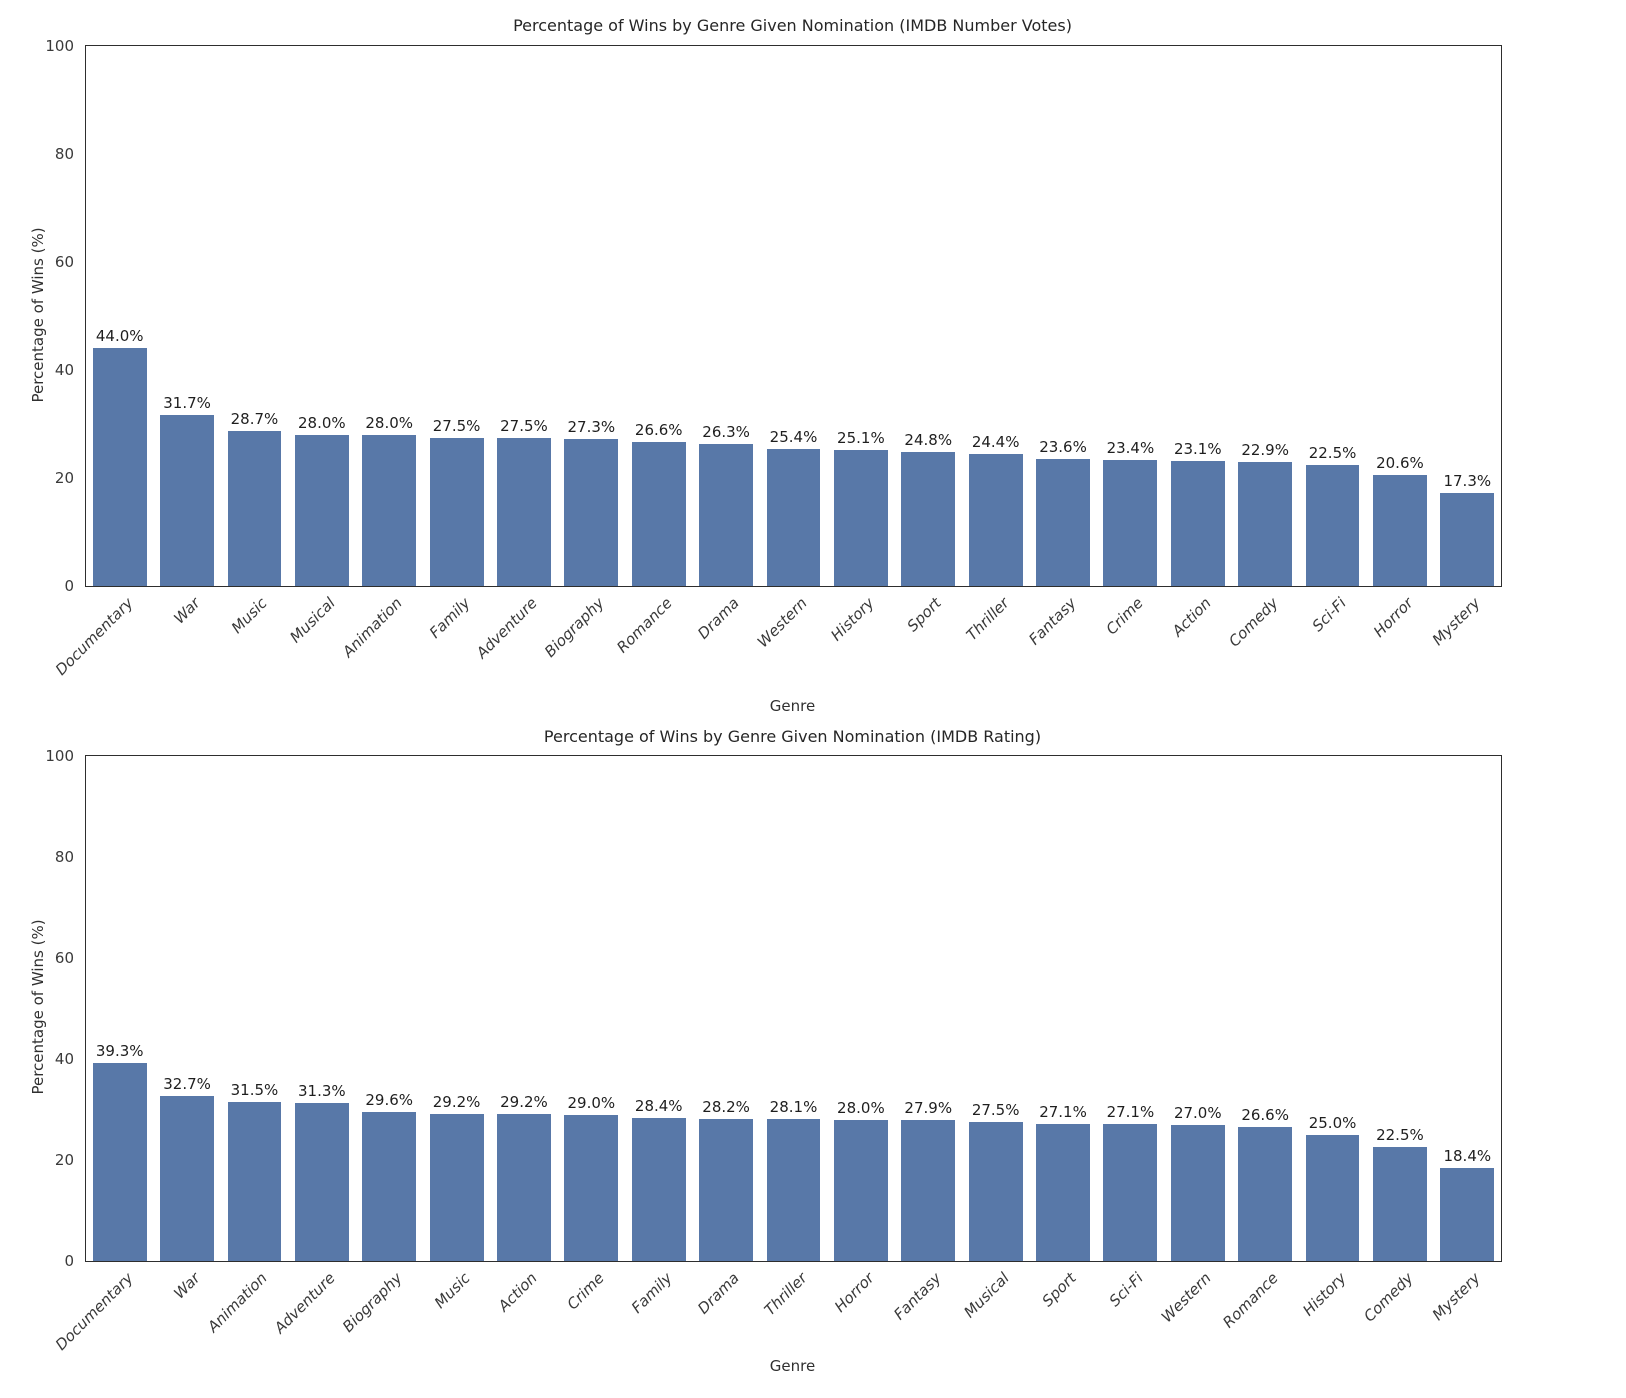 The width and height of the screenshot is (1626, 1398). I want to click on x-tick-label: Sci-Fi, so click(1329, 615).